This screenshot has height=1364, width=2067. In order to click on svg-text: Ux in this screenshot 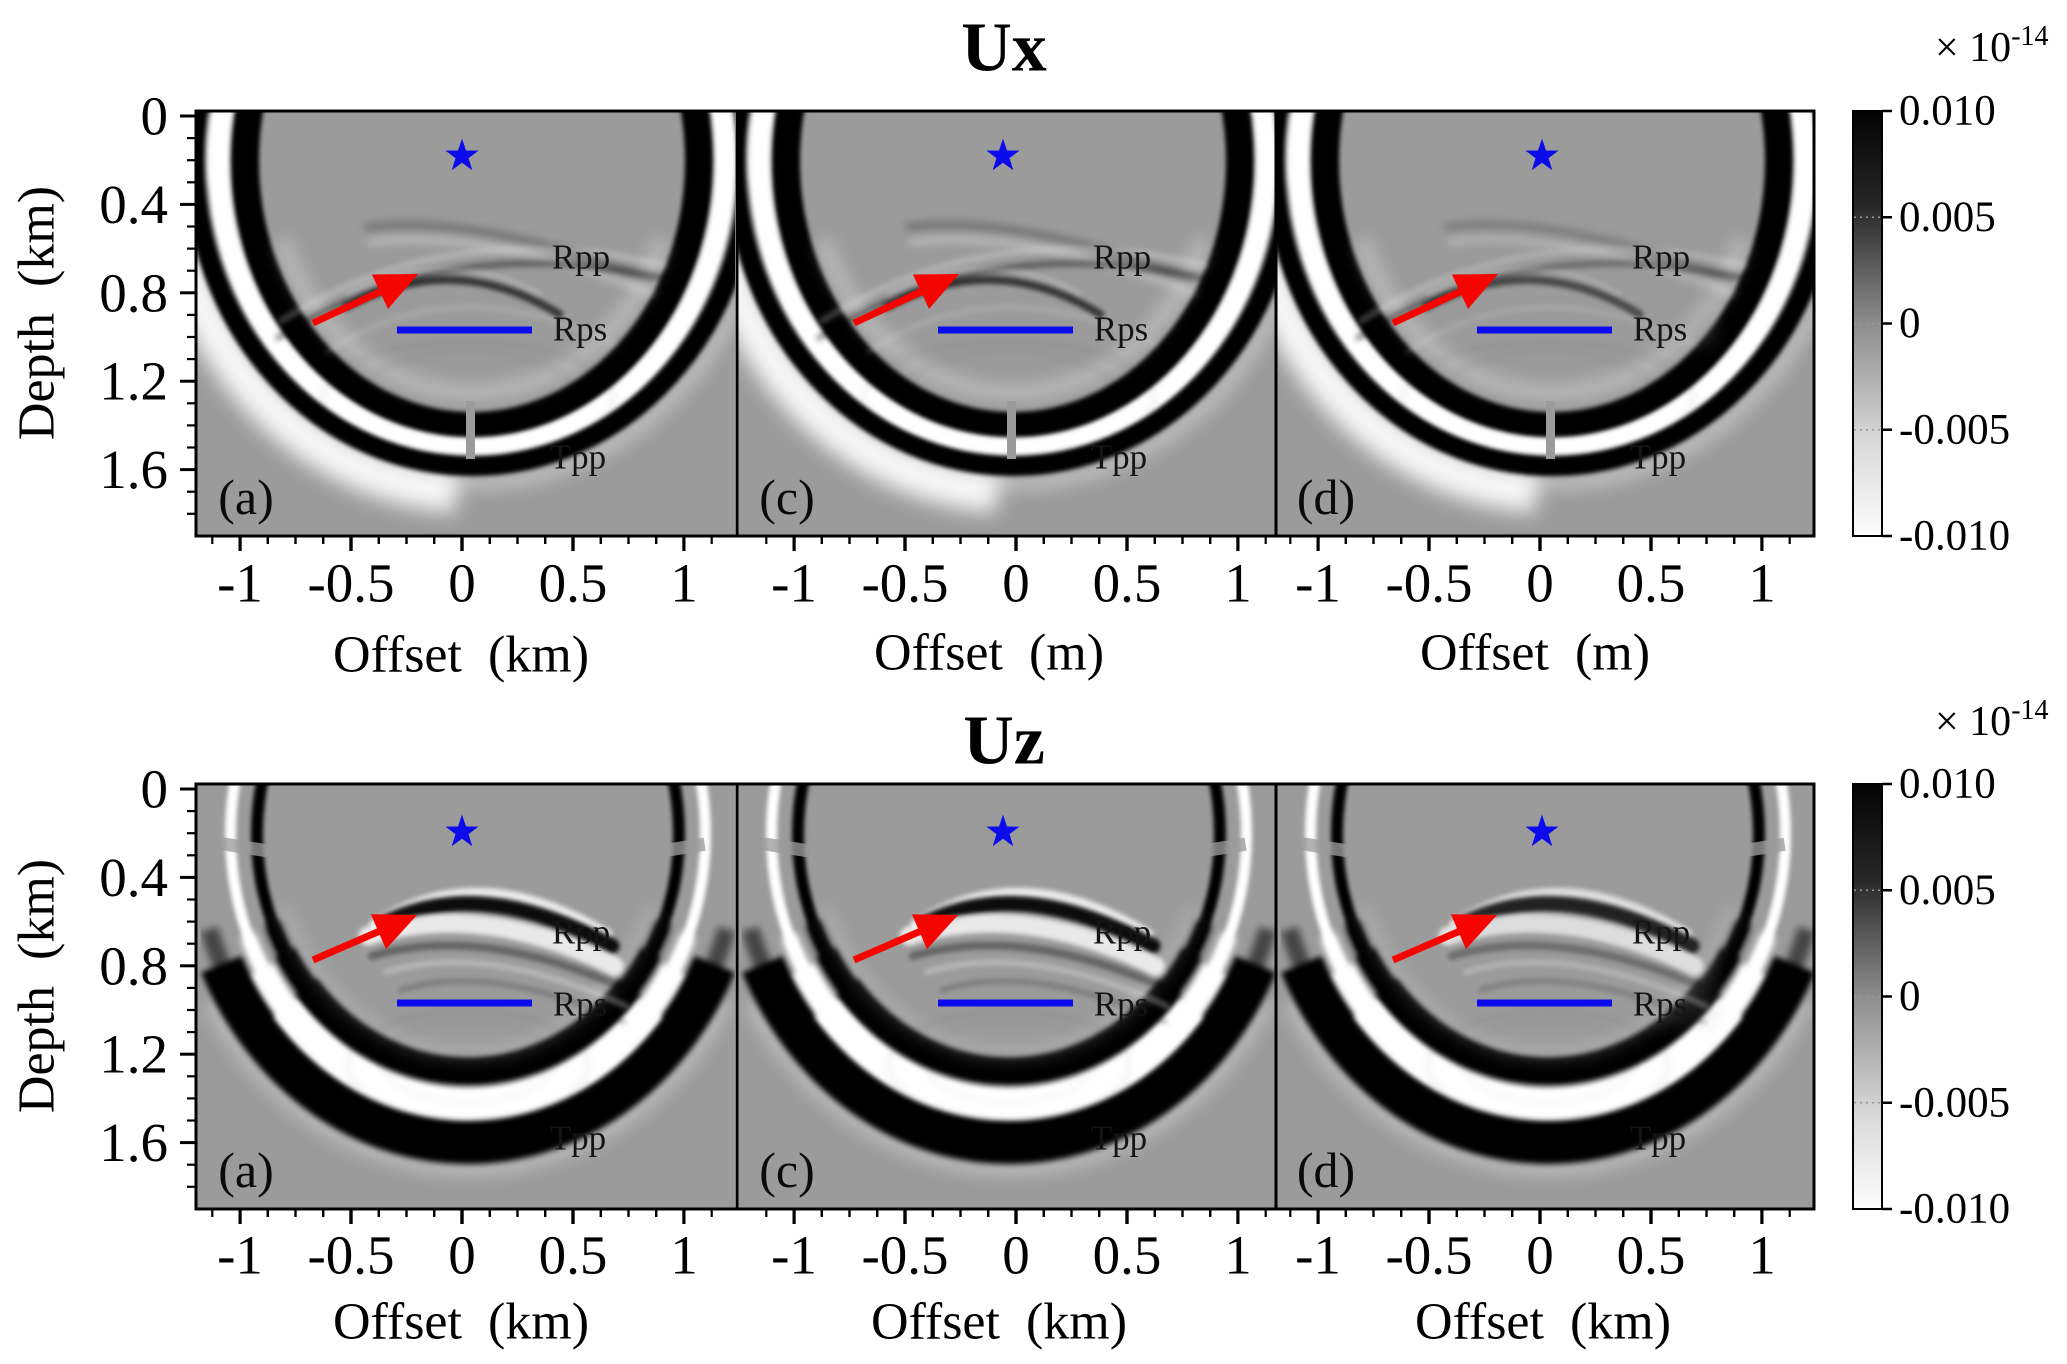, I will do `click(1004, 48)`.